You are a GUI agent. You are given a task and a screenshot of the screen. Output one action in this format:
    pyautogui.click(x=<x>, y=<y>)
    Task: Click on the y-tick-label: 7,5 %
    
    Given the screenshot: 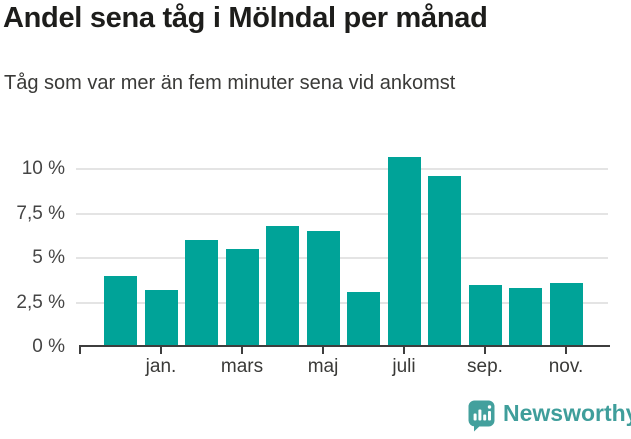 What is the action you would take?
    pyautogui.click(x=40, y=213)
    